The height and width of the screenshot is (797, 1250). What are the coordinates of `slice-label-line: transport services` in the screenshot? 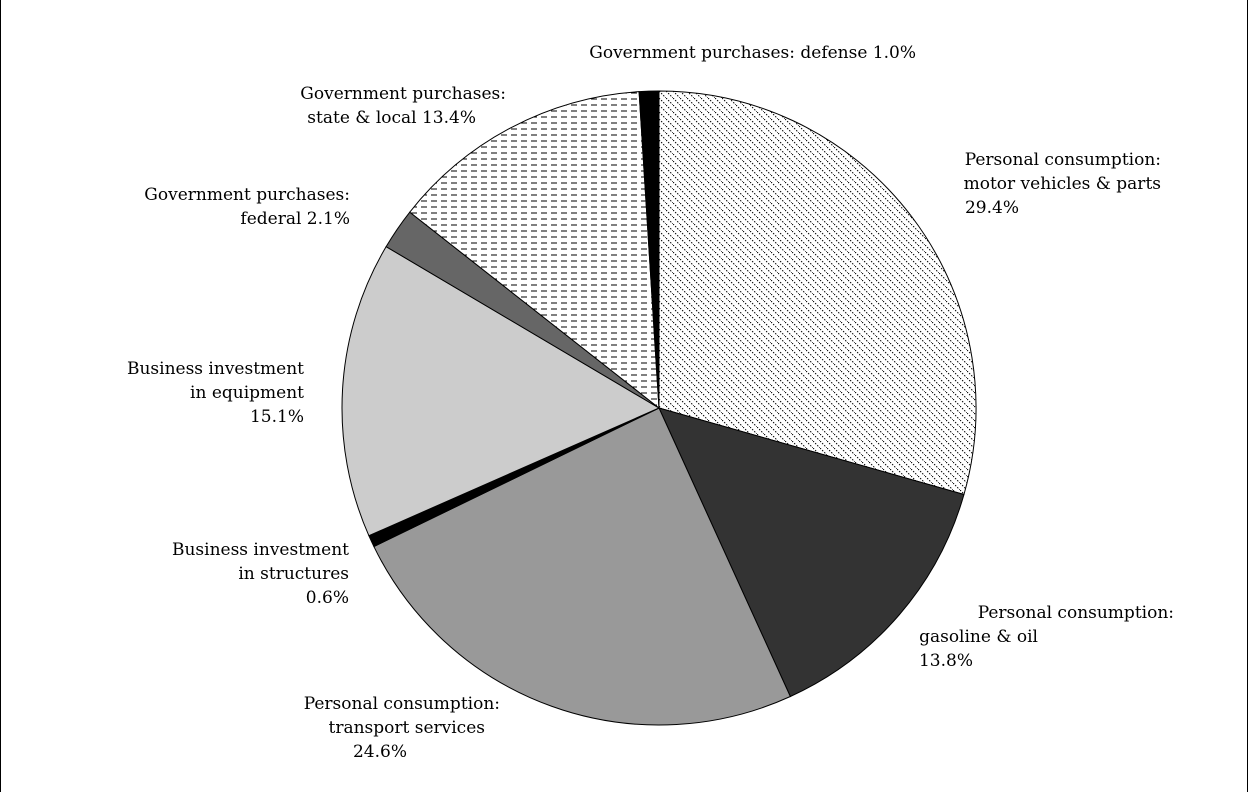 It's located at (406, 728).